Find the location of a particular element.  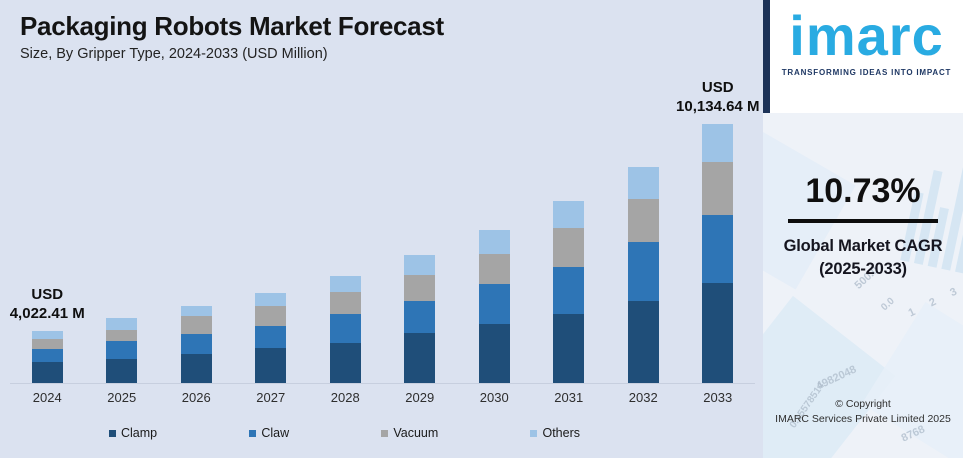

x-tick-2028: 2028 is located at coordinates (345, 397).